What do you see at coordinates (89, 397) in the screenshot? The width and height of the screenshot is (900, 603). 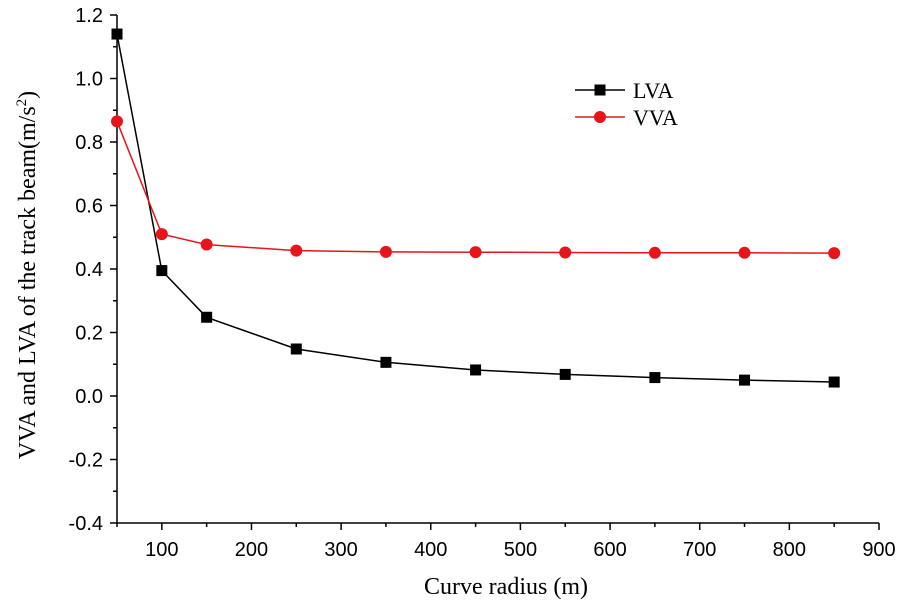 I see `y-tick-label: 0.0` at bounding box center [89, 397].